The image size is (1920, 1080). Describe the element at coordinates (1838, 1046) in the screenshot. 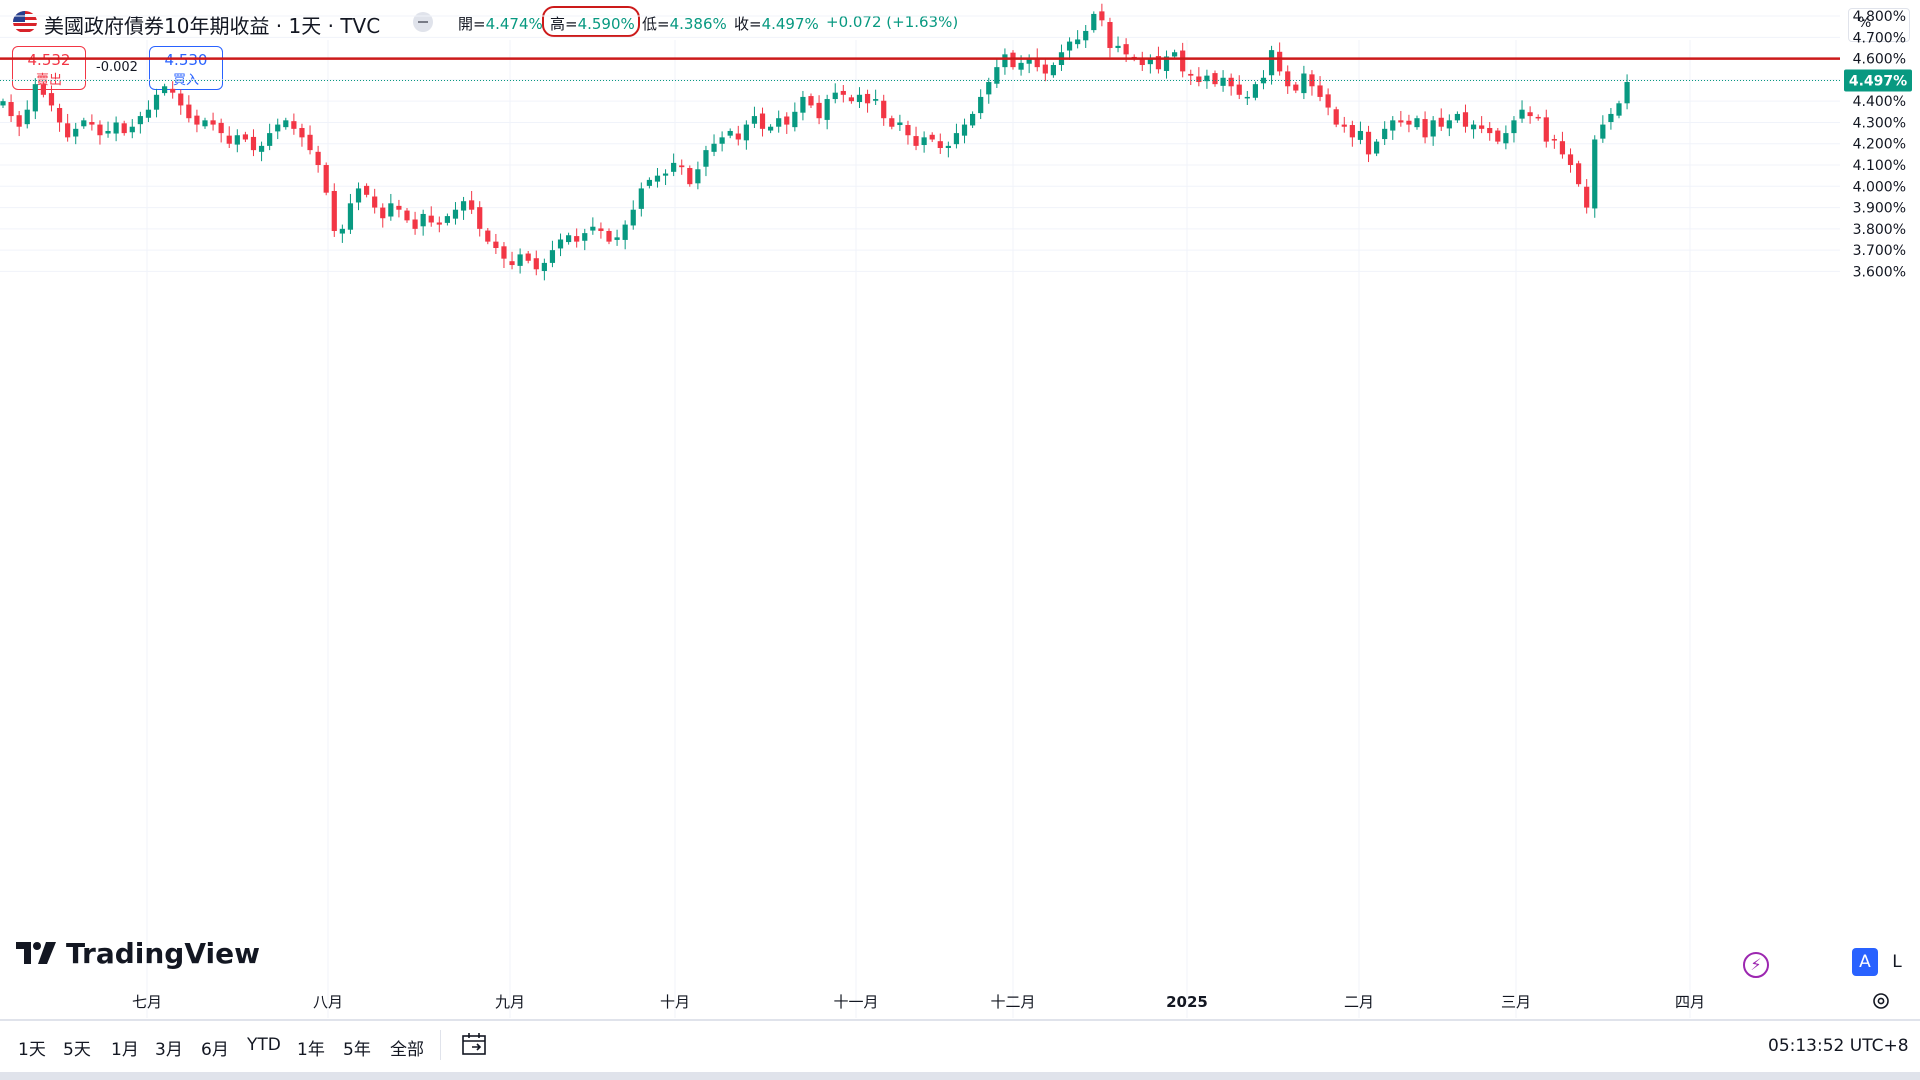

I see `clock-display: 05:13:52 UTC+8` at that location.